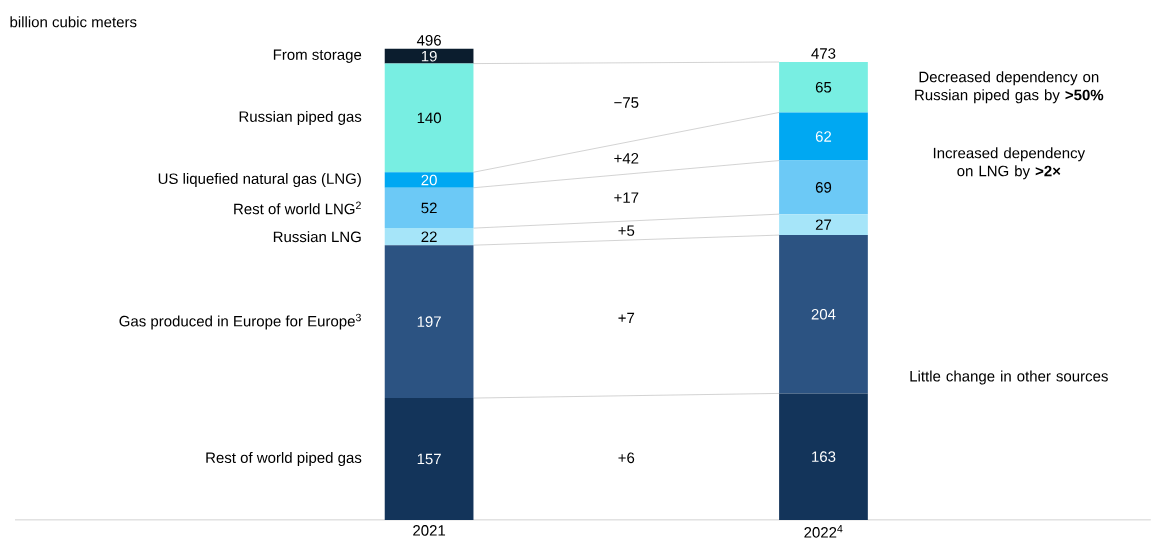  Describe the element at coordinates (240, 321) in the screenshot. I see `series-label: Gas produced in Europe for Europe$^{3}$` at that location.